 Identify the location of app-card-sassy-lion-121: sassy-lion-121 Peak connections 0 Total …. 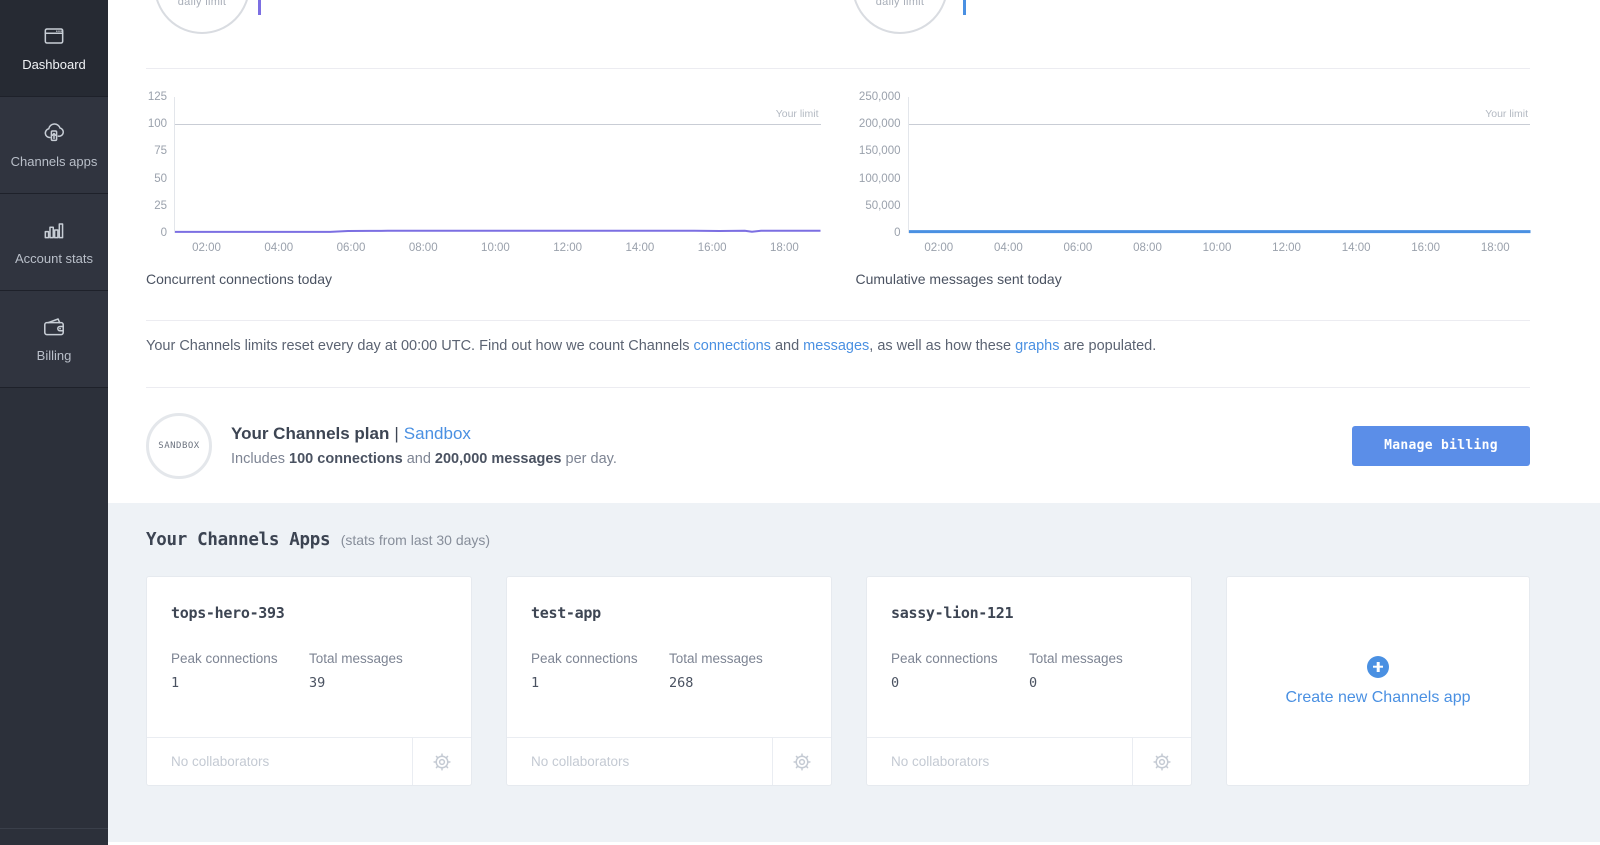
(1029, 681).